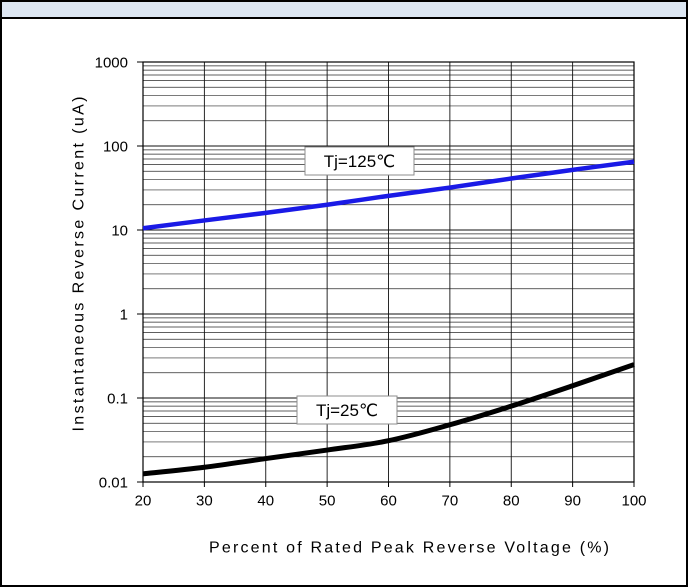  What do you see at coordinates (79, 263) in the screenshot?
I see `y-axis-label: Instantaneous Reverse Current (uA)` at bounding box center [79, 263].